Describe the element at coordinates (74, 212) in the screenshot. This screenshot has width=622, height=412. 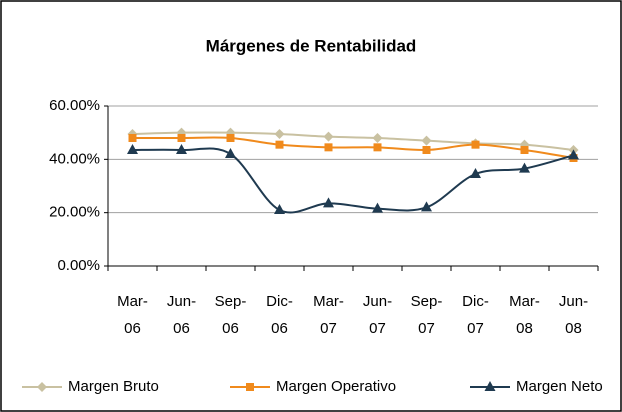
I see `y-tick-label: 20.00%` at that location.